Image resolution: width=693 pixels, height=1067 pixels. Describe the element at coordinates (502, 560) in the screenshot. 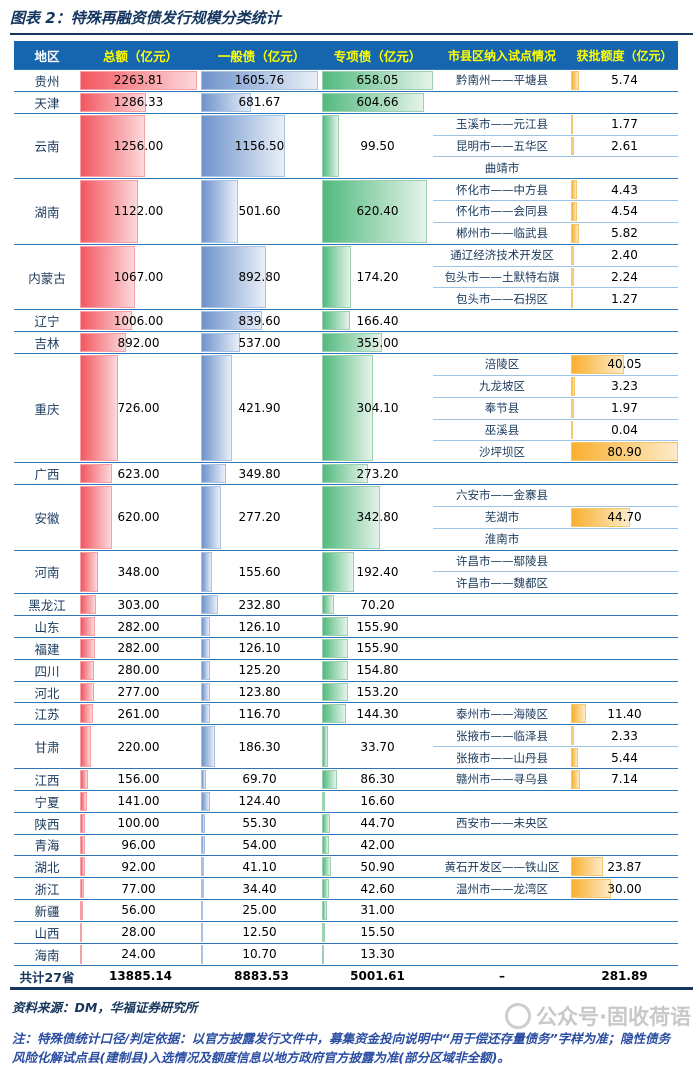

I see `pilot-name: 许昌市——鄢陵县` at that location.